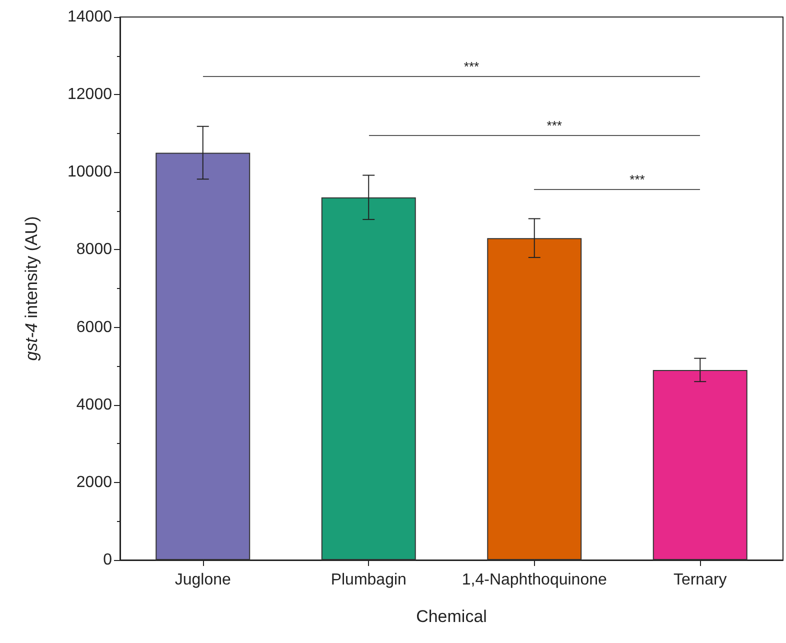 The height and width of the screenshot is (643, 786). Describe the element at coordinates (451, 616) in the screenshot. I see `x-axis-title: Chemical` at that location.